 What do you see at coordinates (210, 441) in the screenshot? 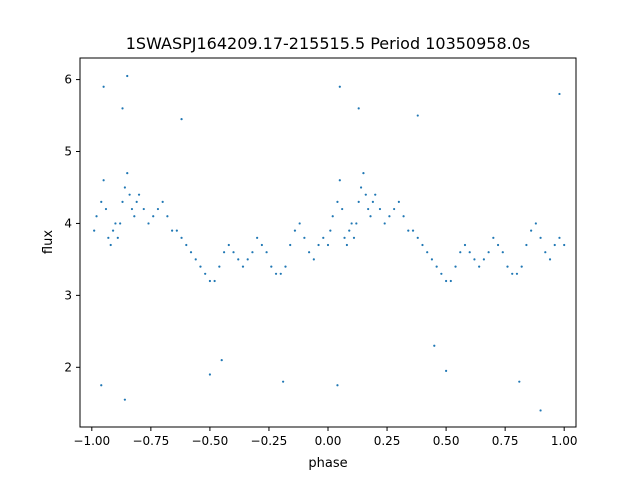
I see `x-tick-label: −0.50` at bounding box center [210, 441].